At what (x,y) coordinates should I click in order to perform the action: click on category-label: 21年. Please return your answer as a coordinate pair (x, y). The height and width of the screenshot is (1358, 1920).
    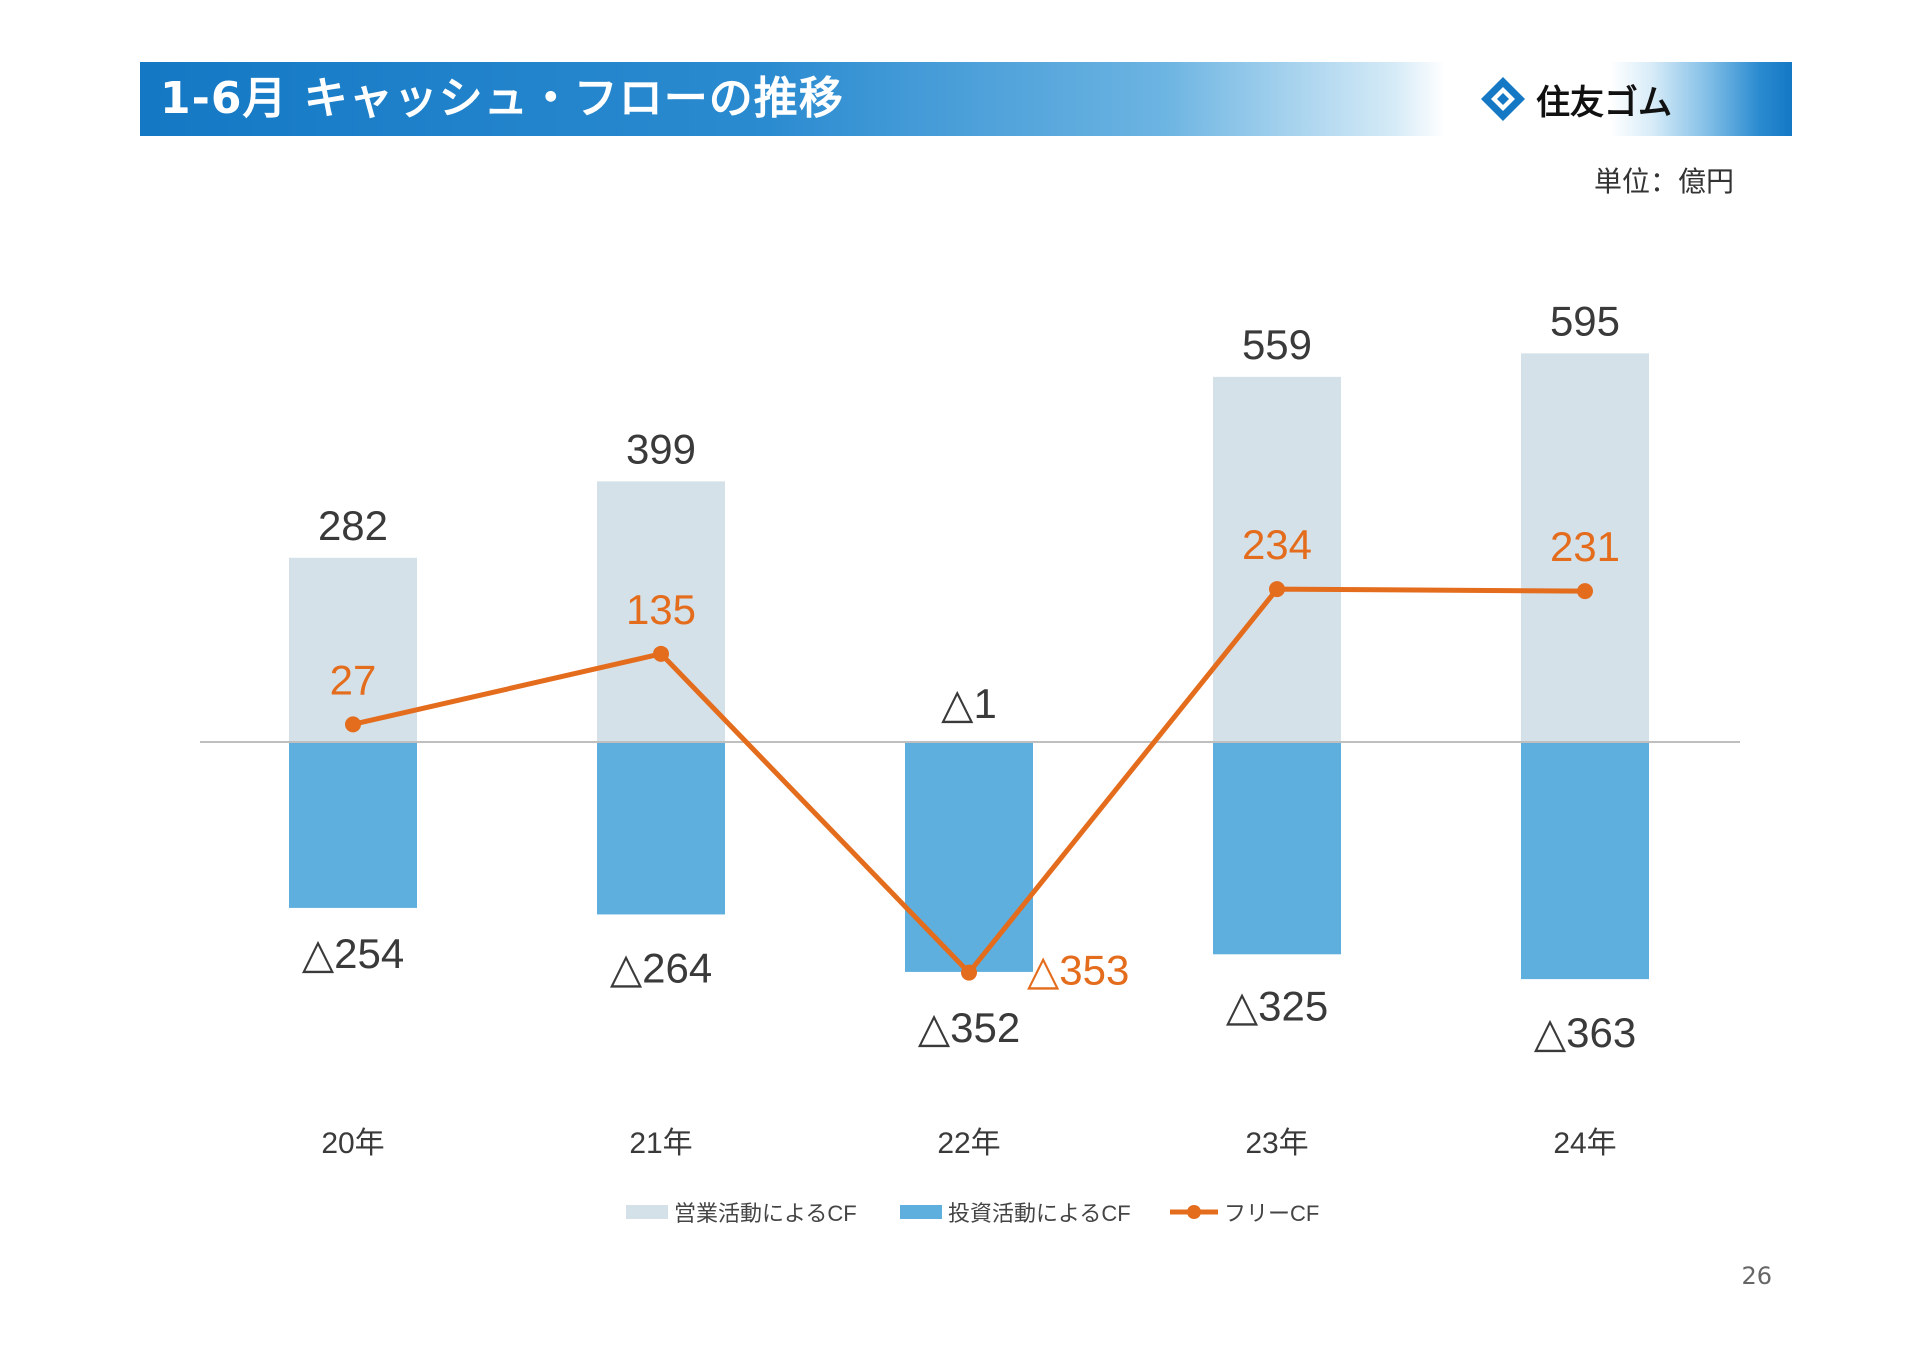
    Looking at the image, I should click on (660, 1143).